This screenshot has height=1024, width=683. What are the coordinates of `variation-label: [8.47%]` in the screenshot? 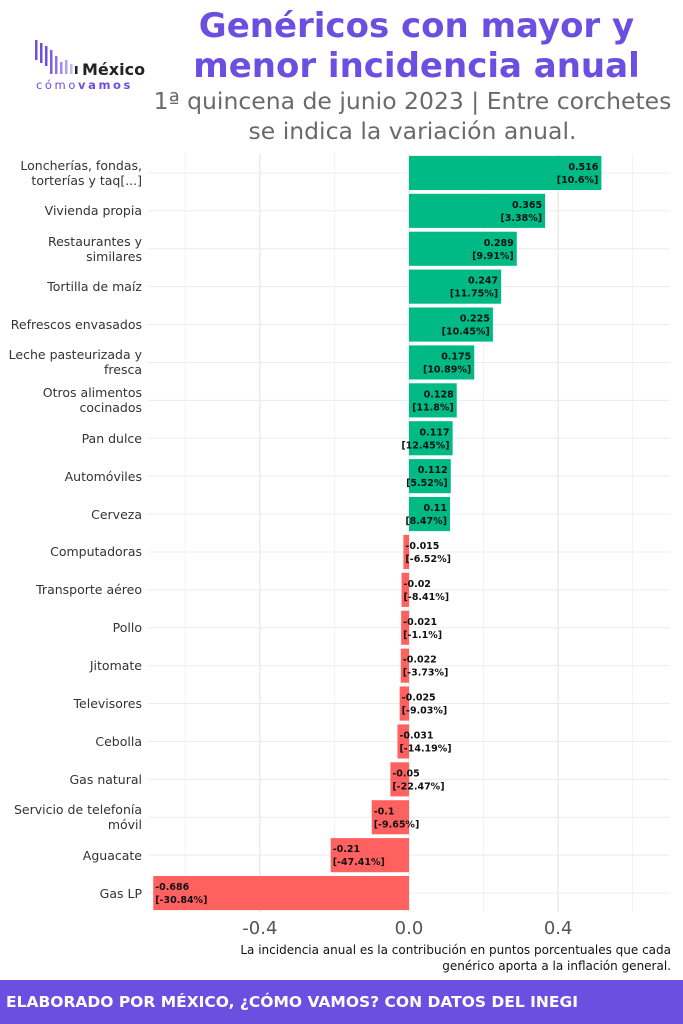 It's located at (426, 521).